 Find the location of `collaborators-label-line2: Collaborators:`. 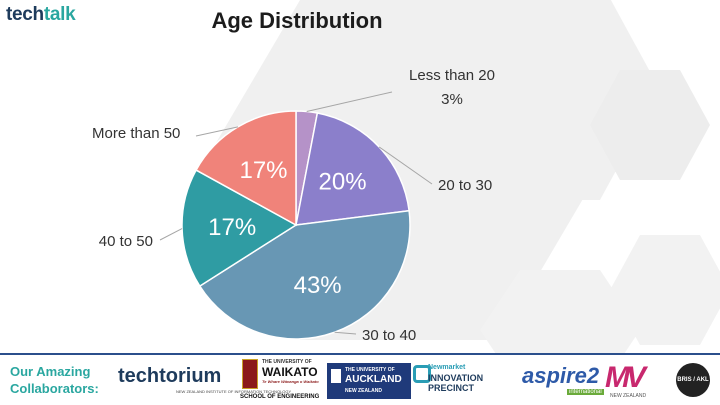

collaborators-label-line2: Collaborators: is located at coordinates (54, 388).